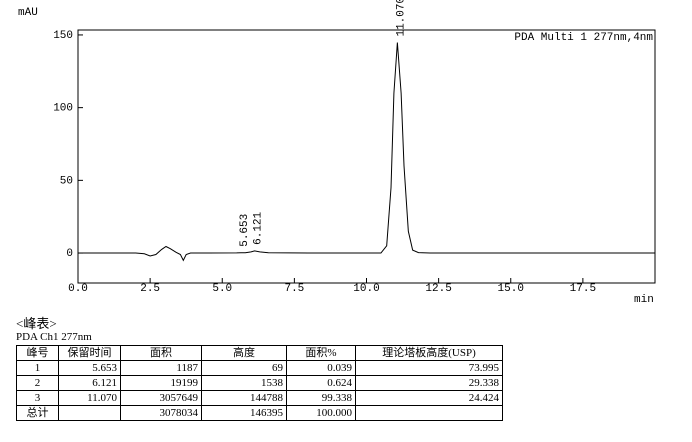  I want to click on table-cell: 19199, so click(161, 383).